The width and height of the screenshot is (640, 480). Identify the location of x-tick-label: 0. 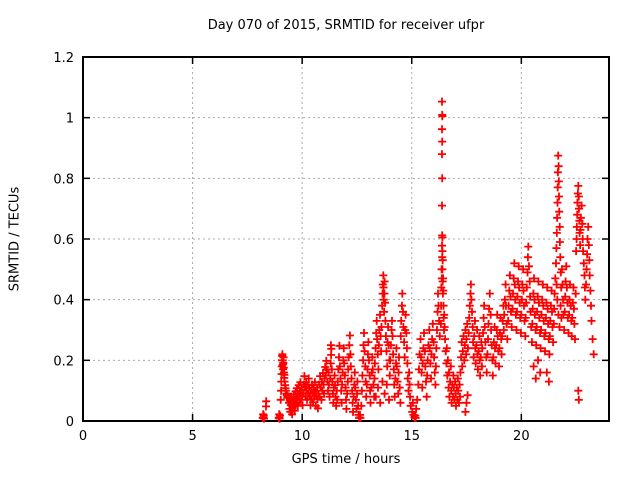
(83, 436).